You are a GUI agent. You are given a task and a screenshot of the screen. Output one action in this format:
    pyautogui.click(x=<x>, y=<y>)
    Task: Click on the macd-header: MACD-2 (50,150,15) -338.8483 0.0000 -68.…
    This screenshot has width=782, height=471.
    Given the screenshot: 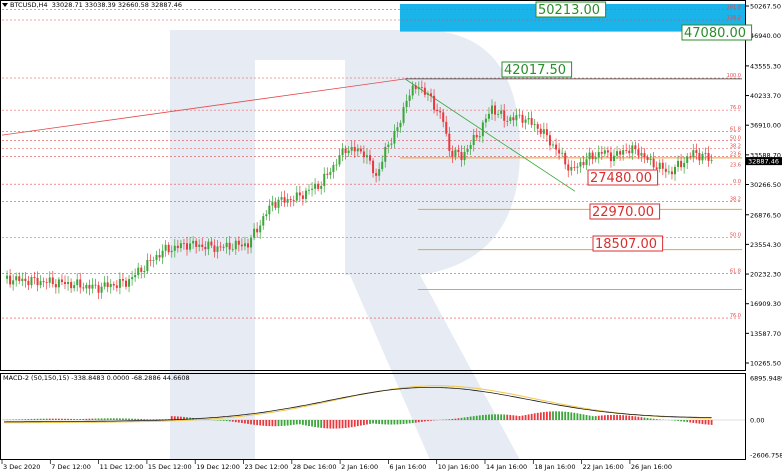 What is the action you would take?
    pyautogui.click(x=96, y=378)
    